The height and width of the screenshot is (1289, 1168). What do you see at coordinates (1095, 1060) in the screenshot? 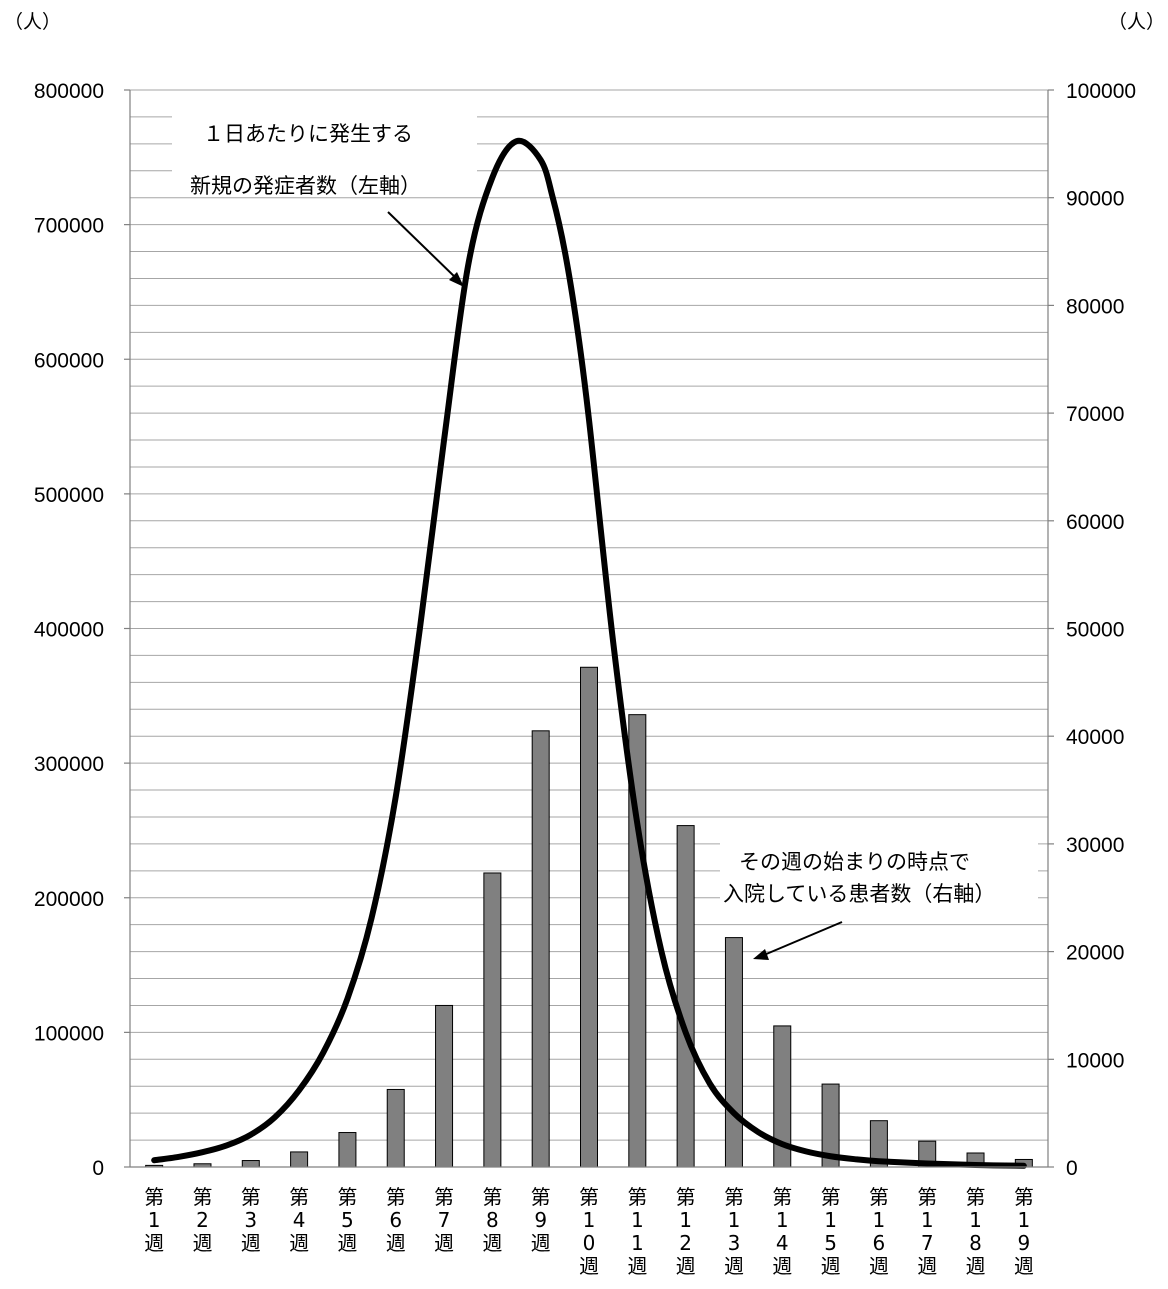
I see `right-tick-label: 10000` at bounding box center [1095, 1060].